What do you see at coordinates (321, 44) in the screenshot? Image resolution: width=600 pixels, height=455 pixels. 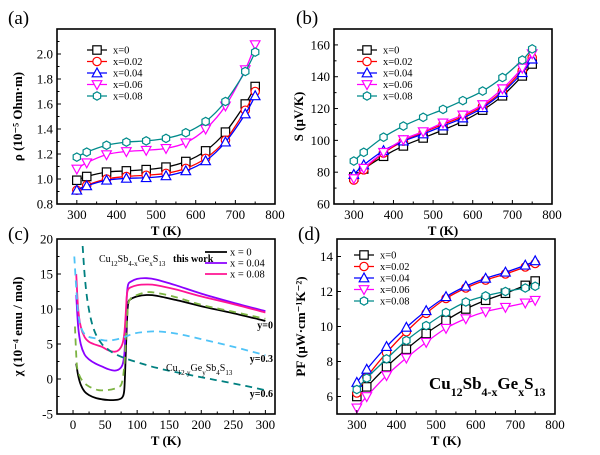 I see `y-tick-label: 160` at bounding box center [321, 44].